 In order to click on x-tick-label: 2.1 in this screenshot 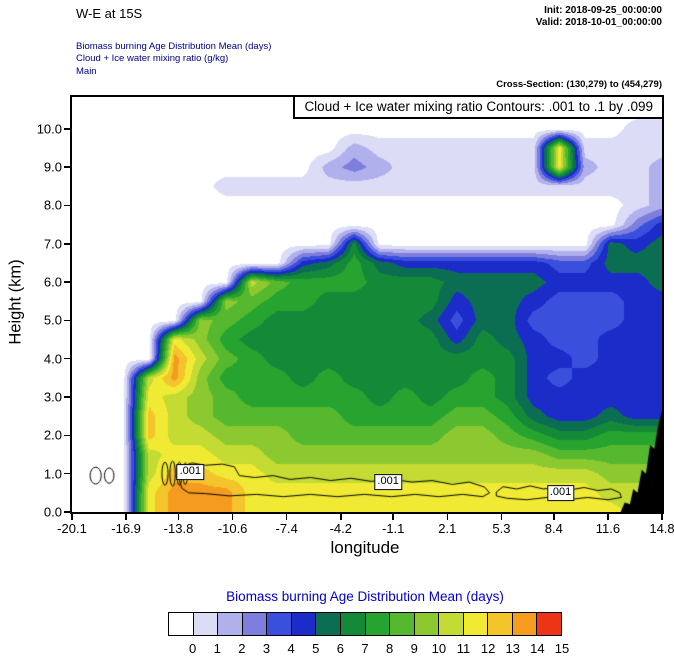, I will do `click(447, 528)`.